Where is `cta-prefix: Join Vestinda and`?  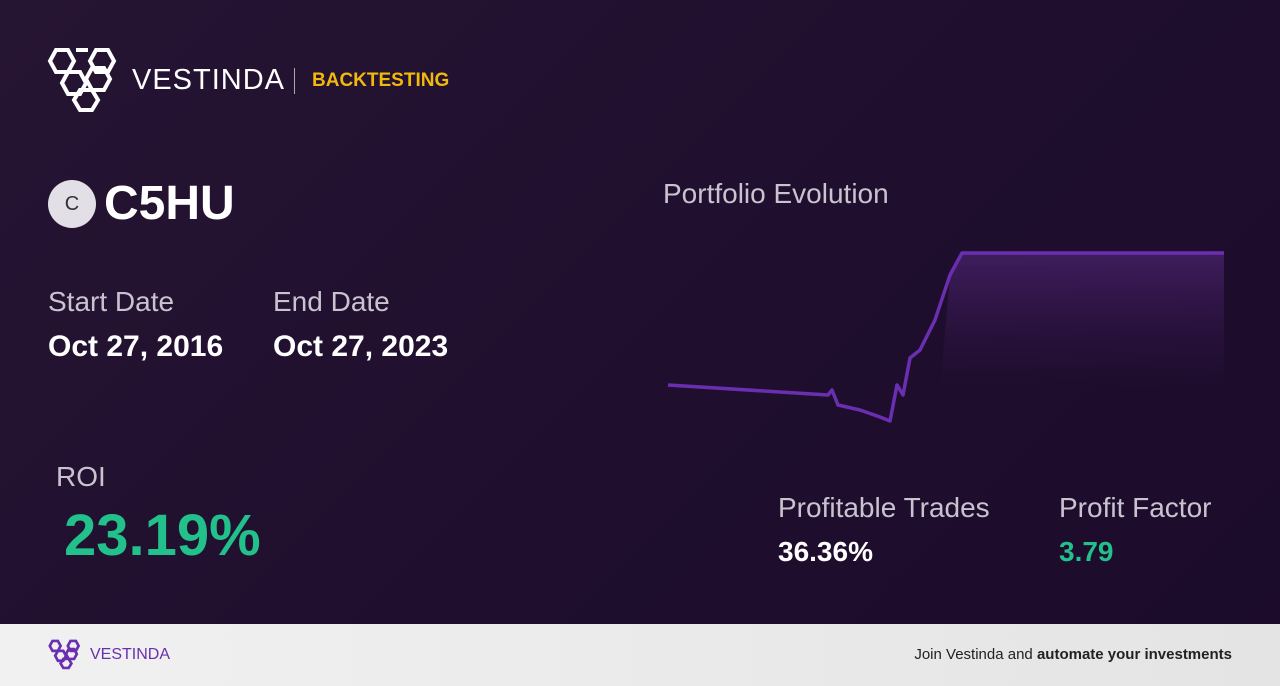 cta-prefix: Join Vestinda and is located at coordinates (973, 654).